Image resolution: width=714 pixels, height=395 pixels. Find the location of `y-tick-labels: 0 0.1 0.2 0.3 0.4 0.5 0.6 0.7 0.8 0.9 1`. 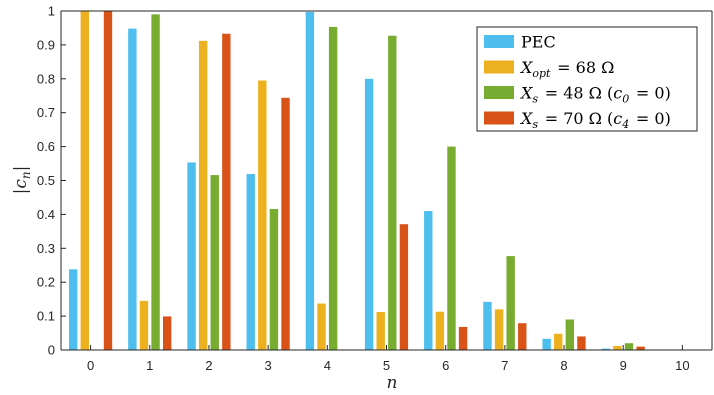

y-tick-labels: 0 0.1 0.2 0.3 0.4 0.5 0.6 0.7 0.8 0.9 1 is located at coordinates (46, 181).